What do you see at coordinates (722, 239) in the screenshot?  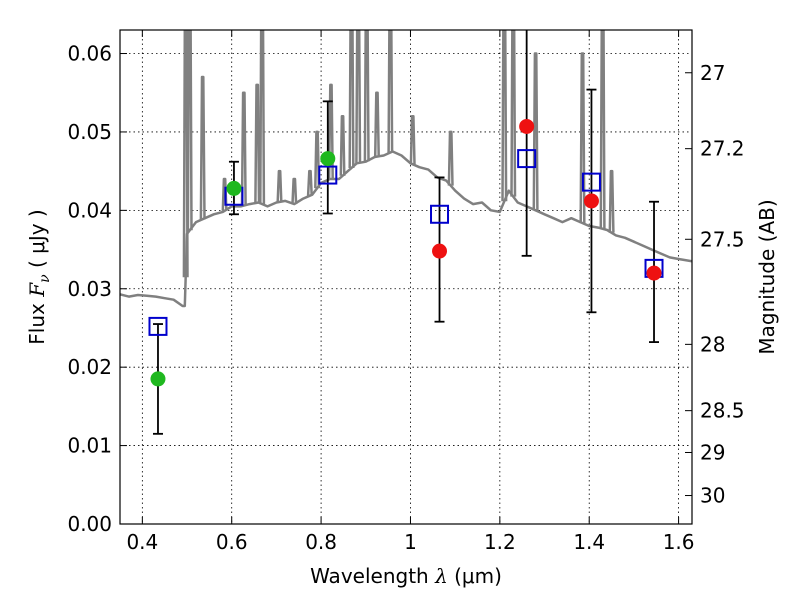 I see `y2-tick-label: 27.5` at bounding box center [722, 239].